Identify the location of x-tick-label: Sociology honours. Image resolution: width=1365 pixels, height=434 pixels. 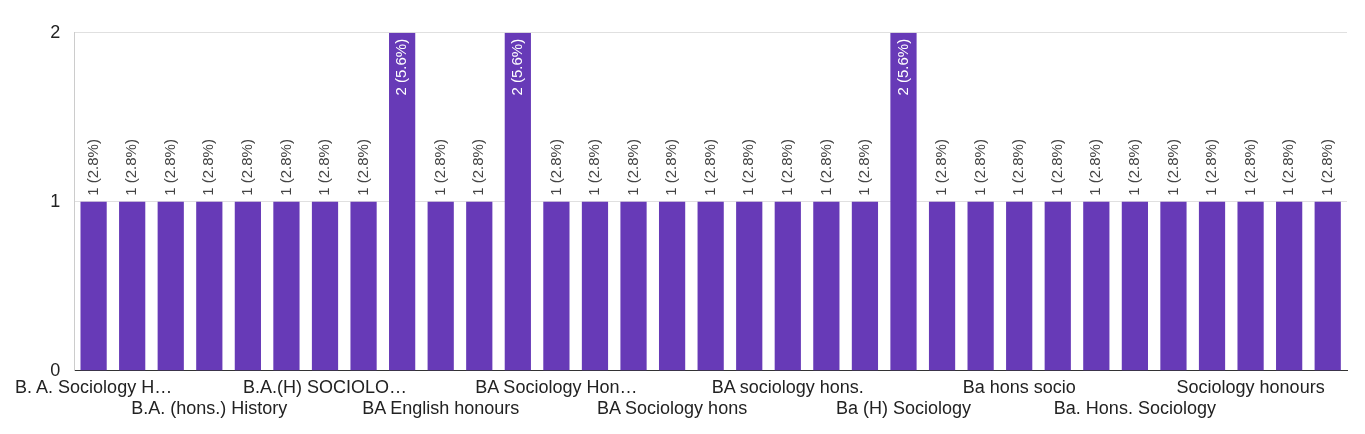
(1250, 386).